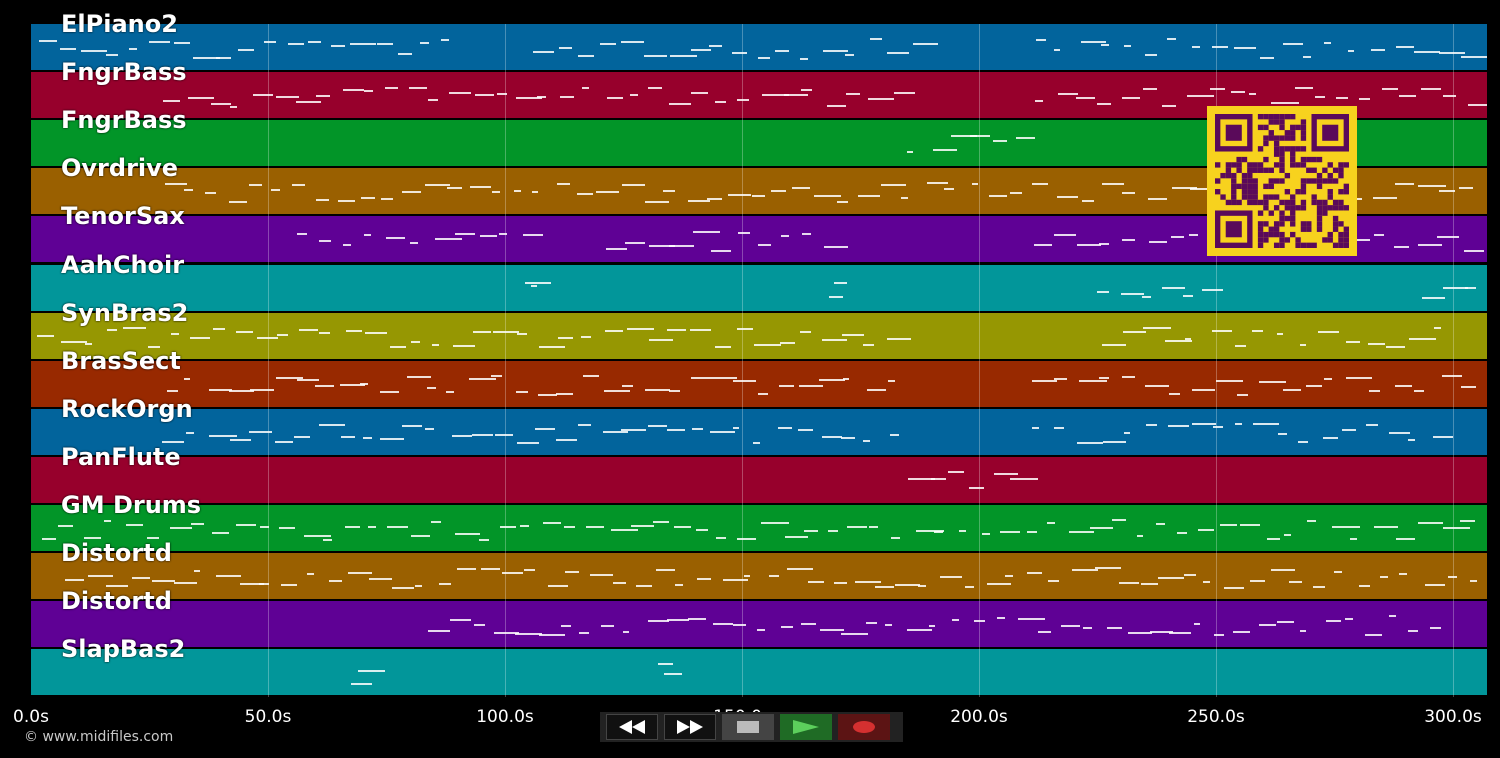  I want to click on track-label: SlapBas2, so click(123, 649).